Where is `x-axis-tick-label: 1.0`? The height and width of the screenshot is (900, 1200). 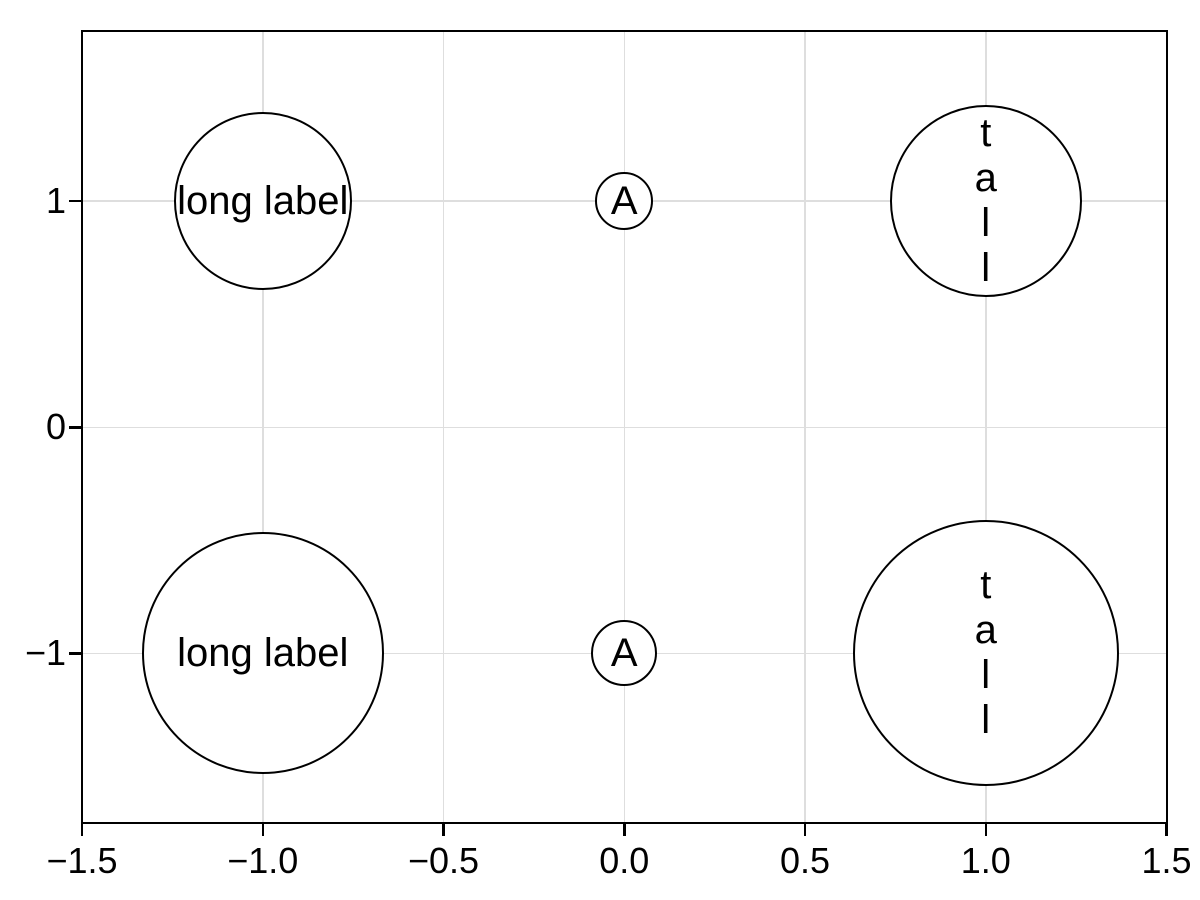
x-axis-tick-label: 1.0 is located at coordinates (985, 860).